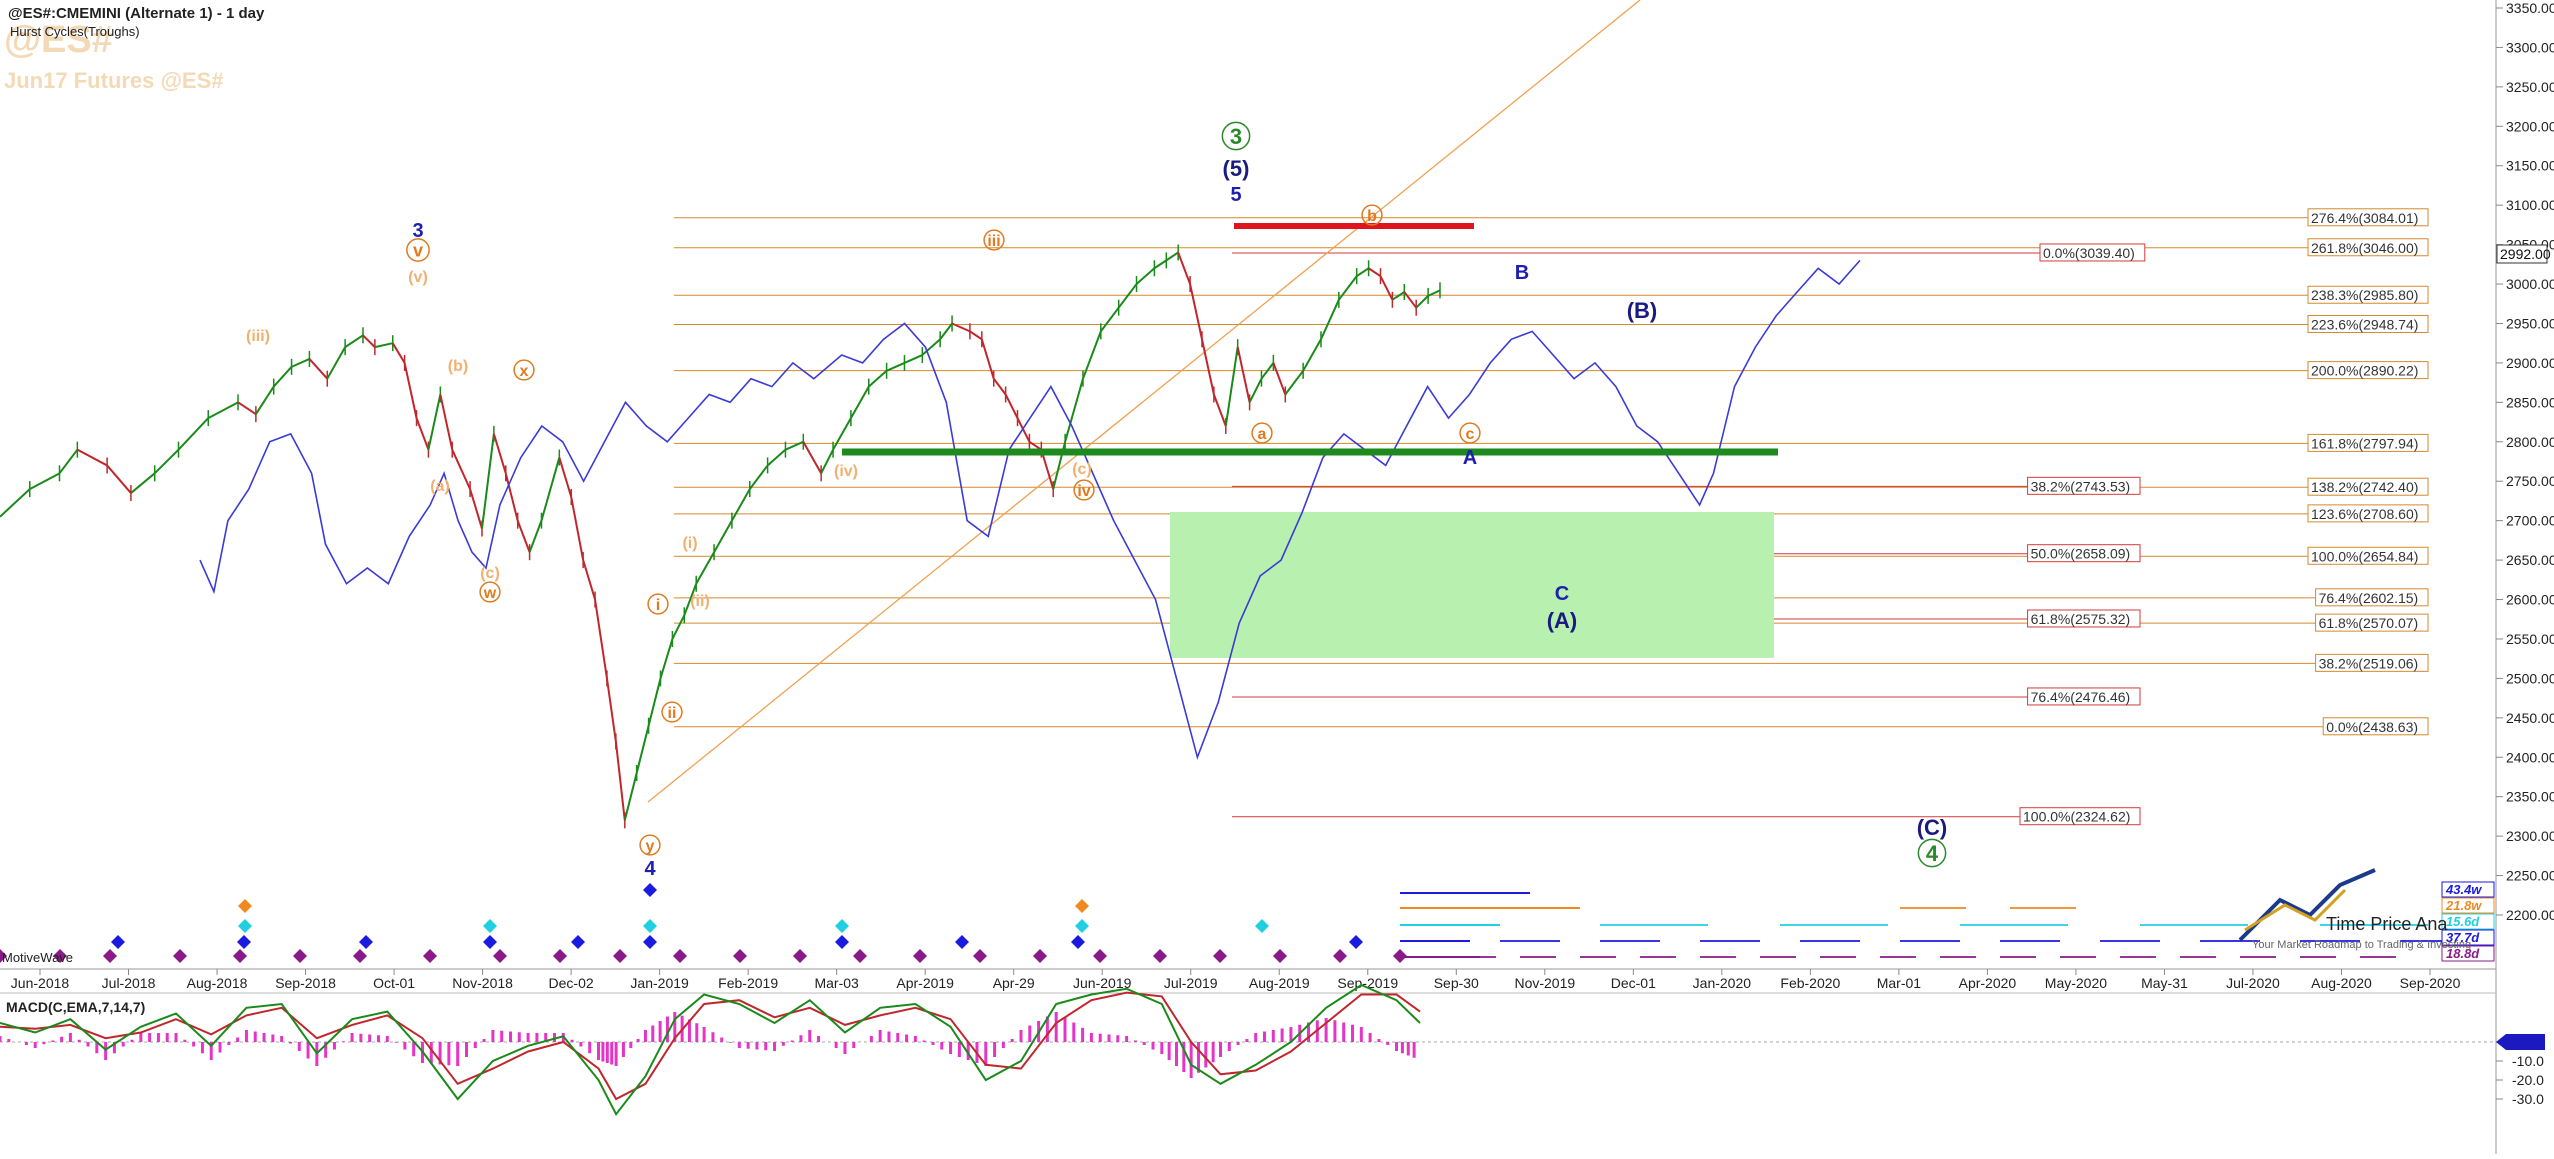 The height and width of the screenshot is (1159, 2554). Describe the element at coordinates (136, 13) in the screenshot. I see `chart-title: @ES#:CMEMINI (Alternate 1) - 1 day` at that location.